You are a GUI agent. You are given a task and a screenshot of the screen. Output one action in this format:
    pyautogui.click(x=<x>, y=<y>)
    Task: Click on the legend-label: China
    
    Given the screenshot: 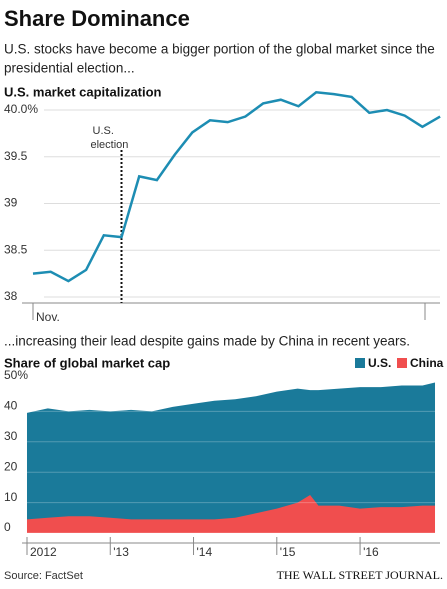 What is the action you would take?
    pyautogui.click(x=427, y=363)
    